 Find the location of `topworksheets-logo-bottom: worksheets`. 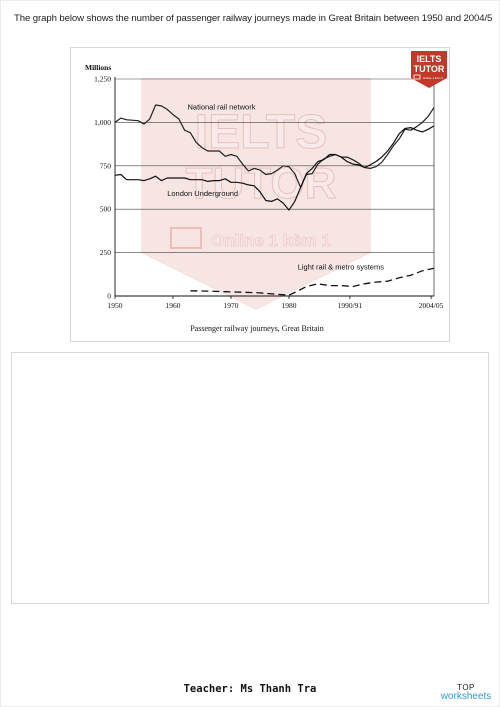

topworksheets-logo-bottom: worksheets is located at coordinates (466, 696).